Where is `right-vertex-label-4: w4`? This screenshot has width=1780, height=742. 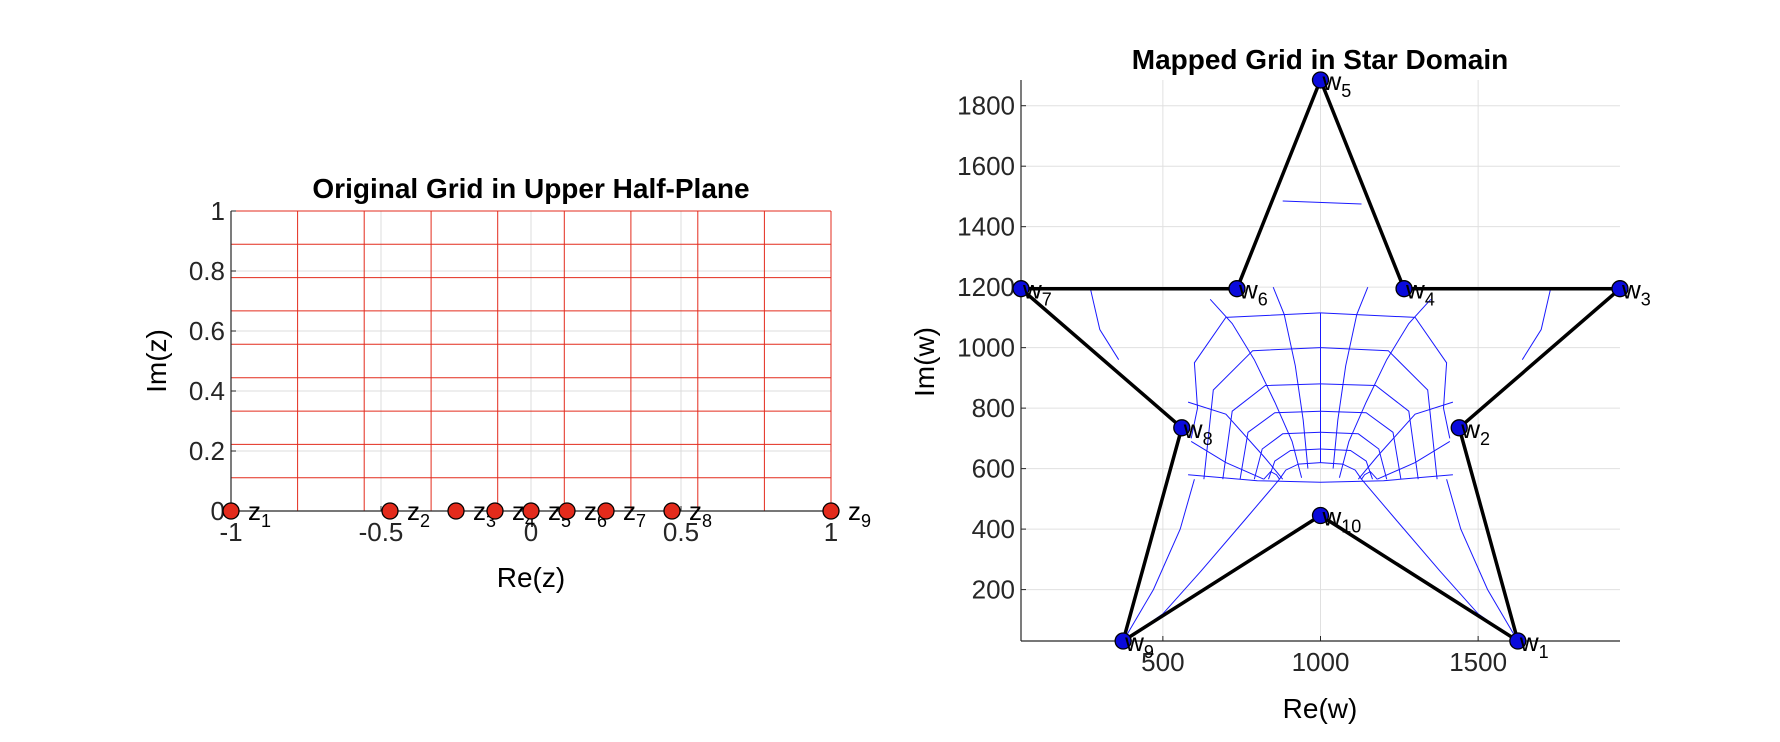 right-vertex-label-4: w4 is located at coordinates (1420, 292).